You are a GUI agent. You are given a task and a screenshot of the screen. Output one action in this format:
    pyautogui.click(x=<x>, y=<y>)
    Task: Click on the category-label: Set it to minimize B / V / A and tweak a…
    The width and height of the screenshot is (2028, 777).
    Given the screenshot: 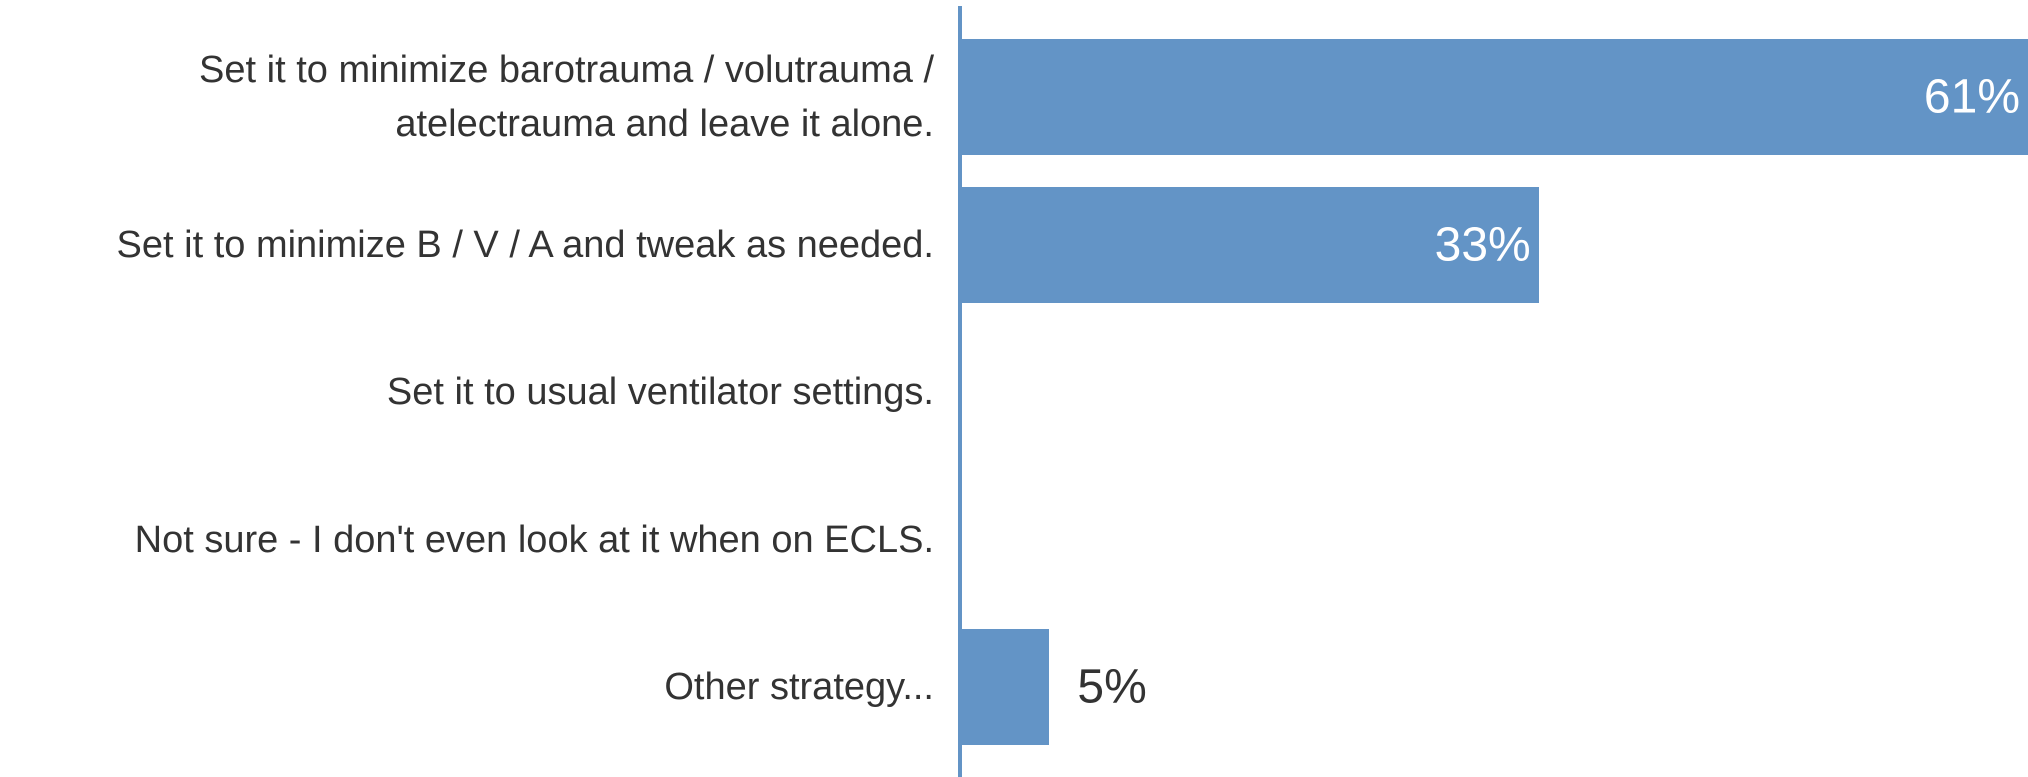 What is the action you would take?
    pyautogui.click(x=525, y=244)
    